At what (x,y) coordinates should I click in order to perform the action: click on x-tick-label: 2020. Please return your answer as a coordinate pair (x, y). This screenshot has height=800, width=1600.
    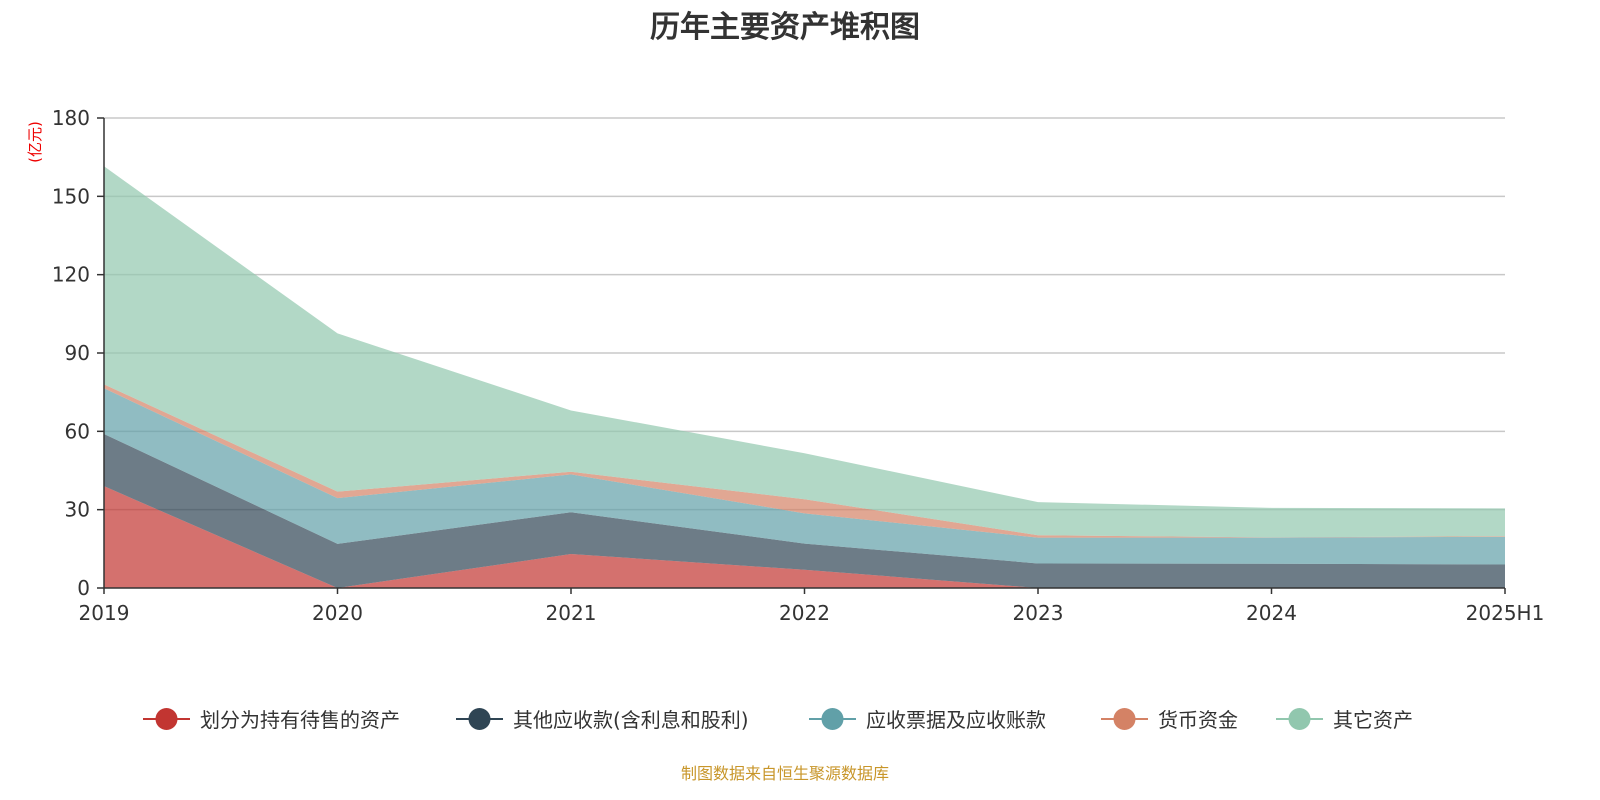
    Looking at the image, I should click on (337, 613).